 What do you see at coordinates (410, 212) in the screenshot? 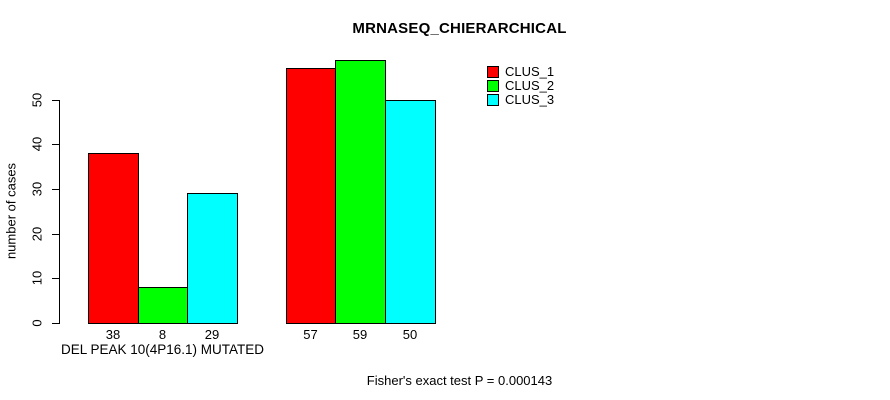
I see `bar-clus_3-group2` at bounding box center [410, 212].